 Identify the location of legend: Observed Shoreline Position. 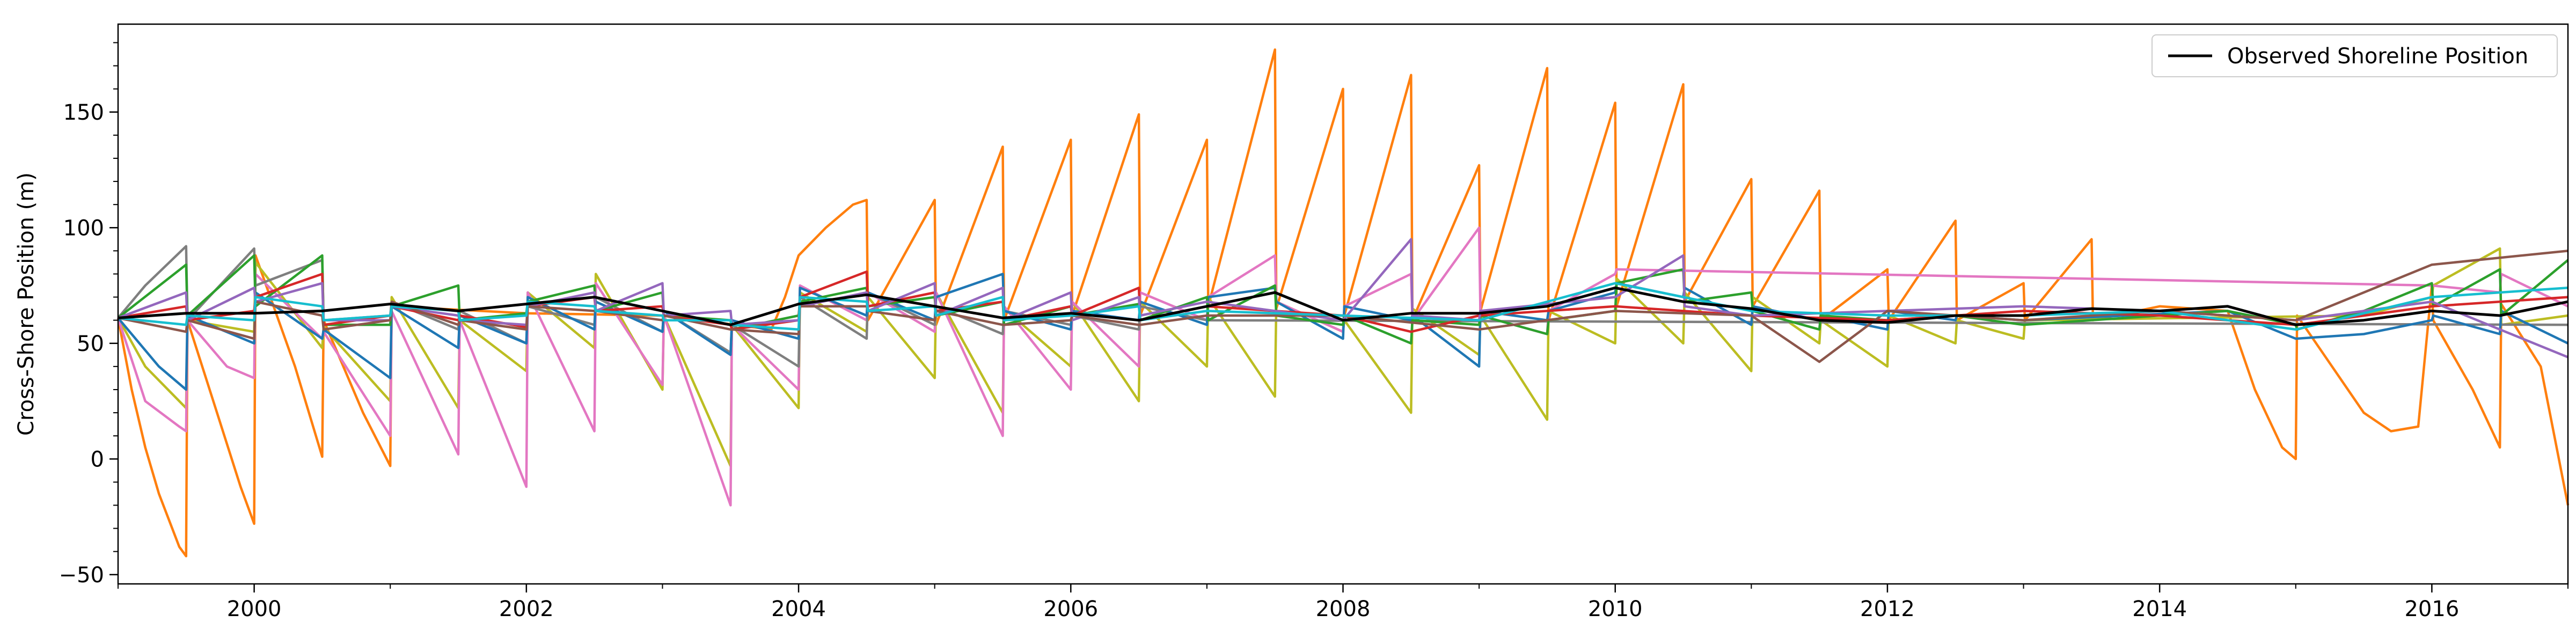
(2354, 55).